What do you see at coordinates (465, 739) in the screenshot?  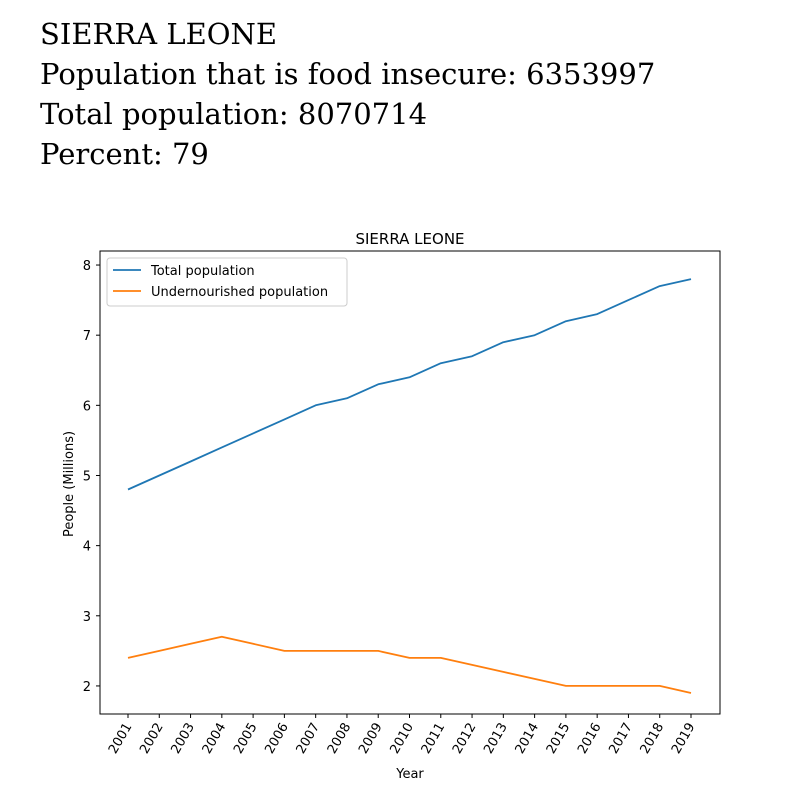 I see `x-tick-label: 2012` at bounding box center [465, 739].